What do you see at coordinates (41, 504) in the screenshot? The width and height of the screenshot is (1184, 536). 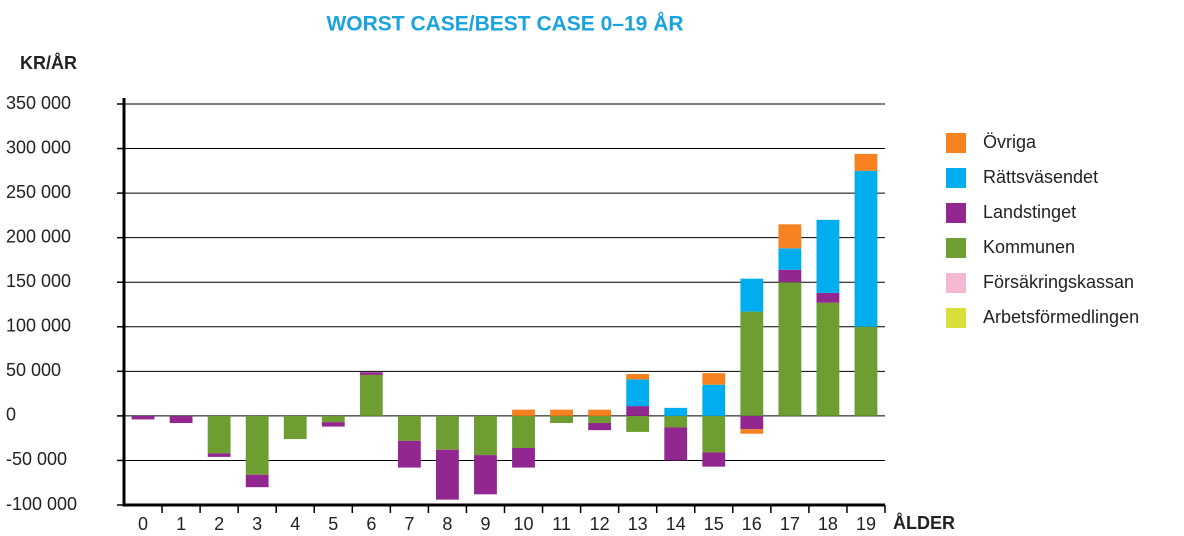 I see `y-tick-label: -100 000` at bounding box center [41, 504].